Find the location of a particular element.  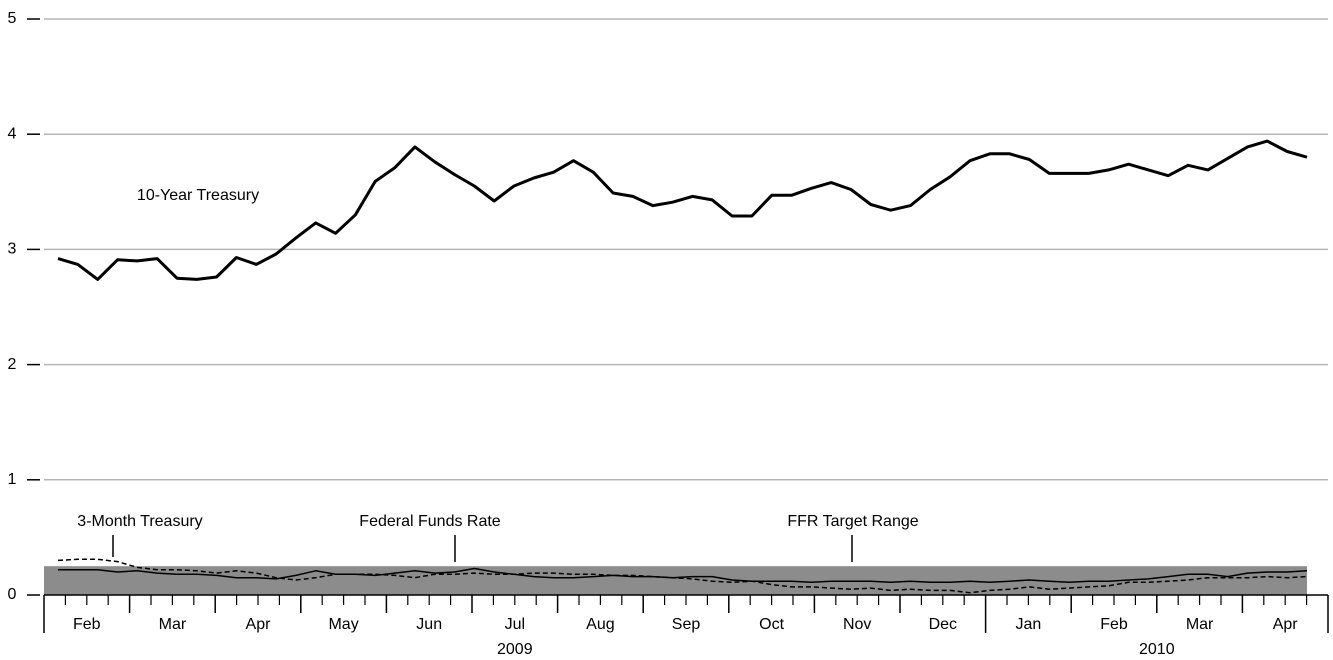

y-tick-label: 3 is located at coordinates (12, 249).